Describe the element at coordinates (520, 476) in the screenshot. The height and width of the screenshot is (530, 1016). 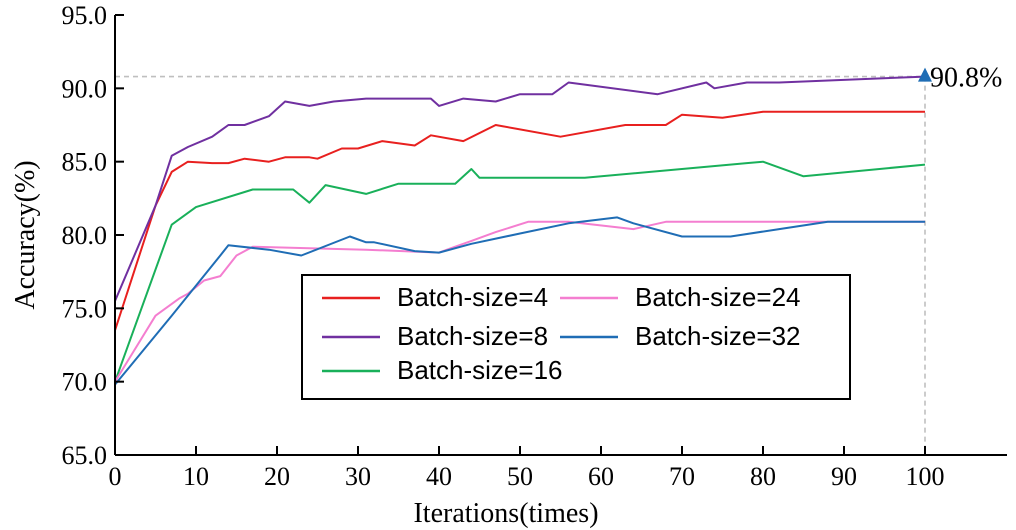
I see `x-tick-label: 50` at that location.